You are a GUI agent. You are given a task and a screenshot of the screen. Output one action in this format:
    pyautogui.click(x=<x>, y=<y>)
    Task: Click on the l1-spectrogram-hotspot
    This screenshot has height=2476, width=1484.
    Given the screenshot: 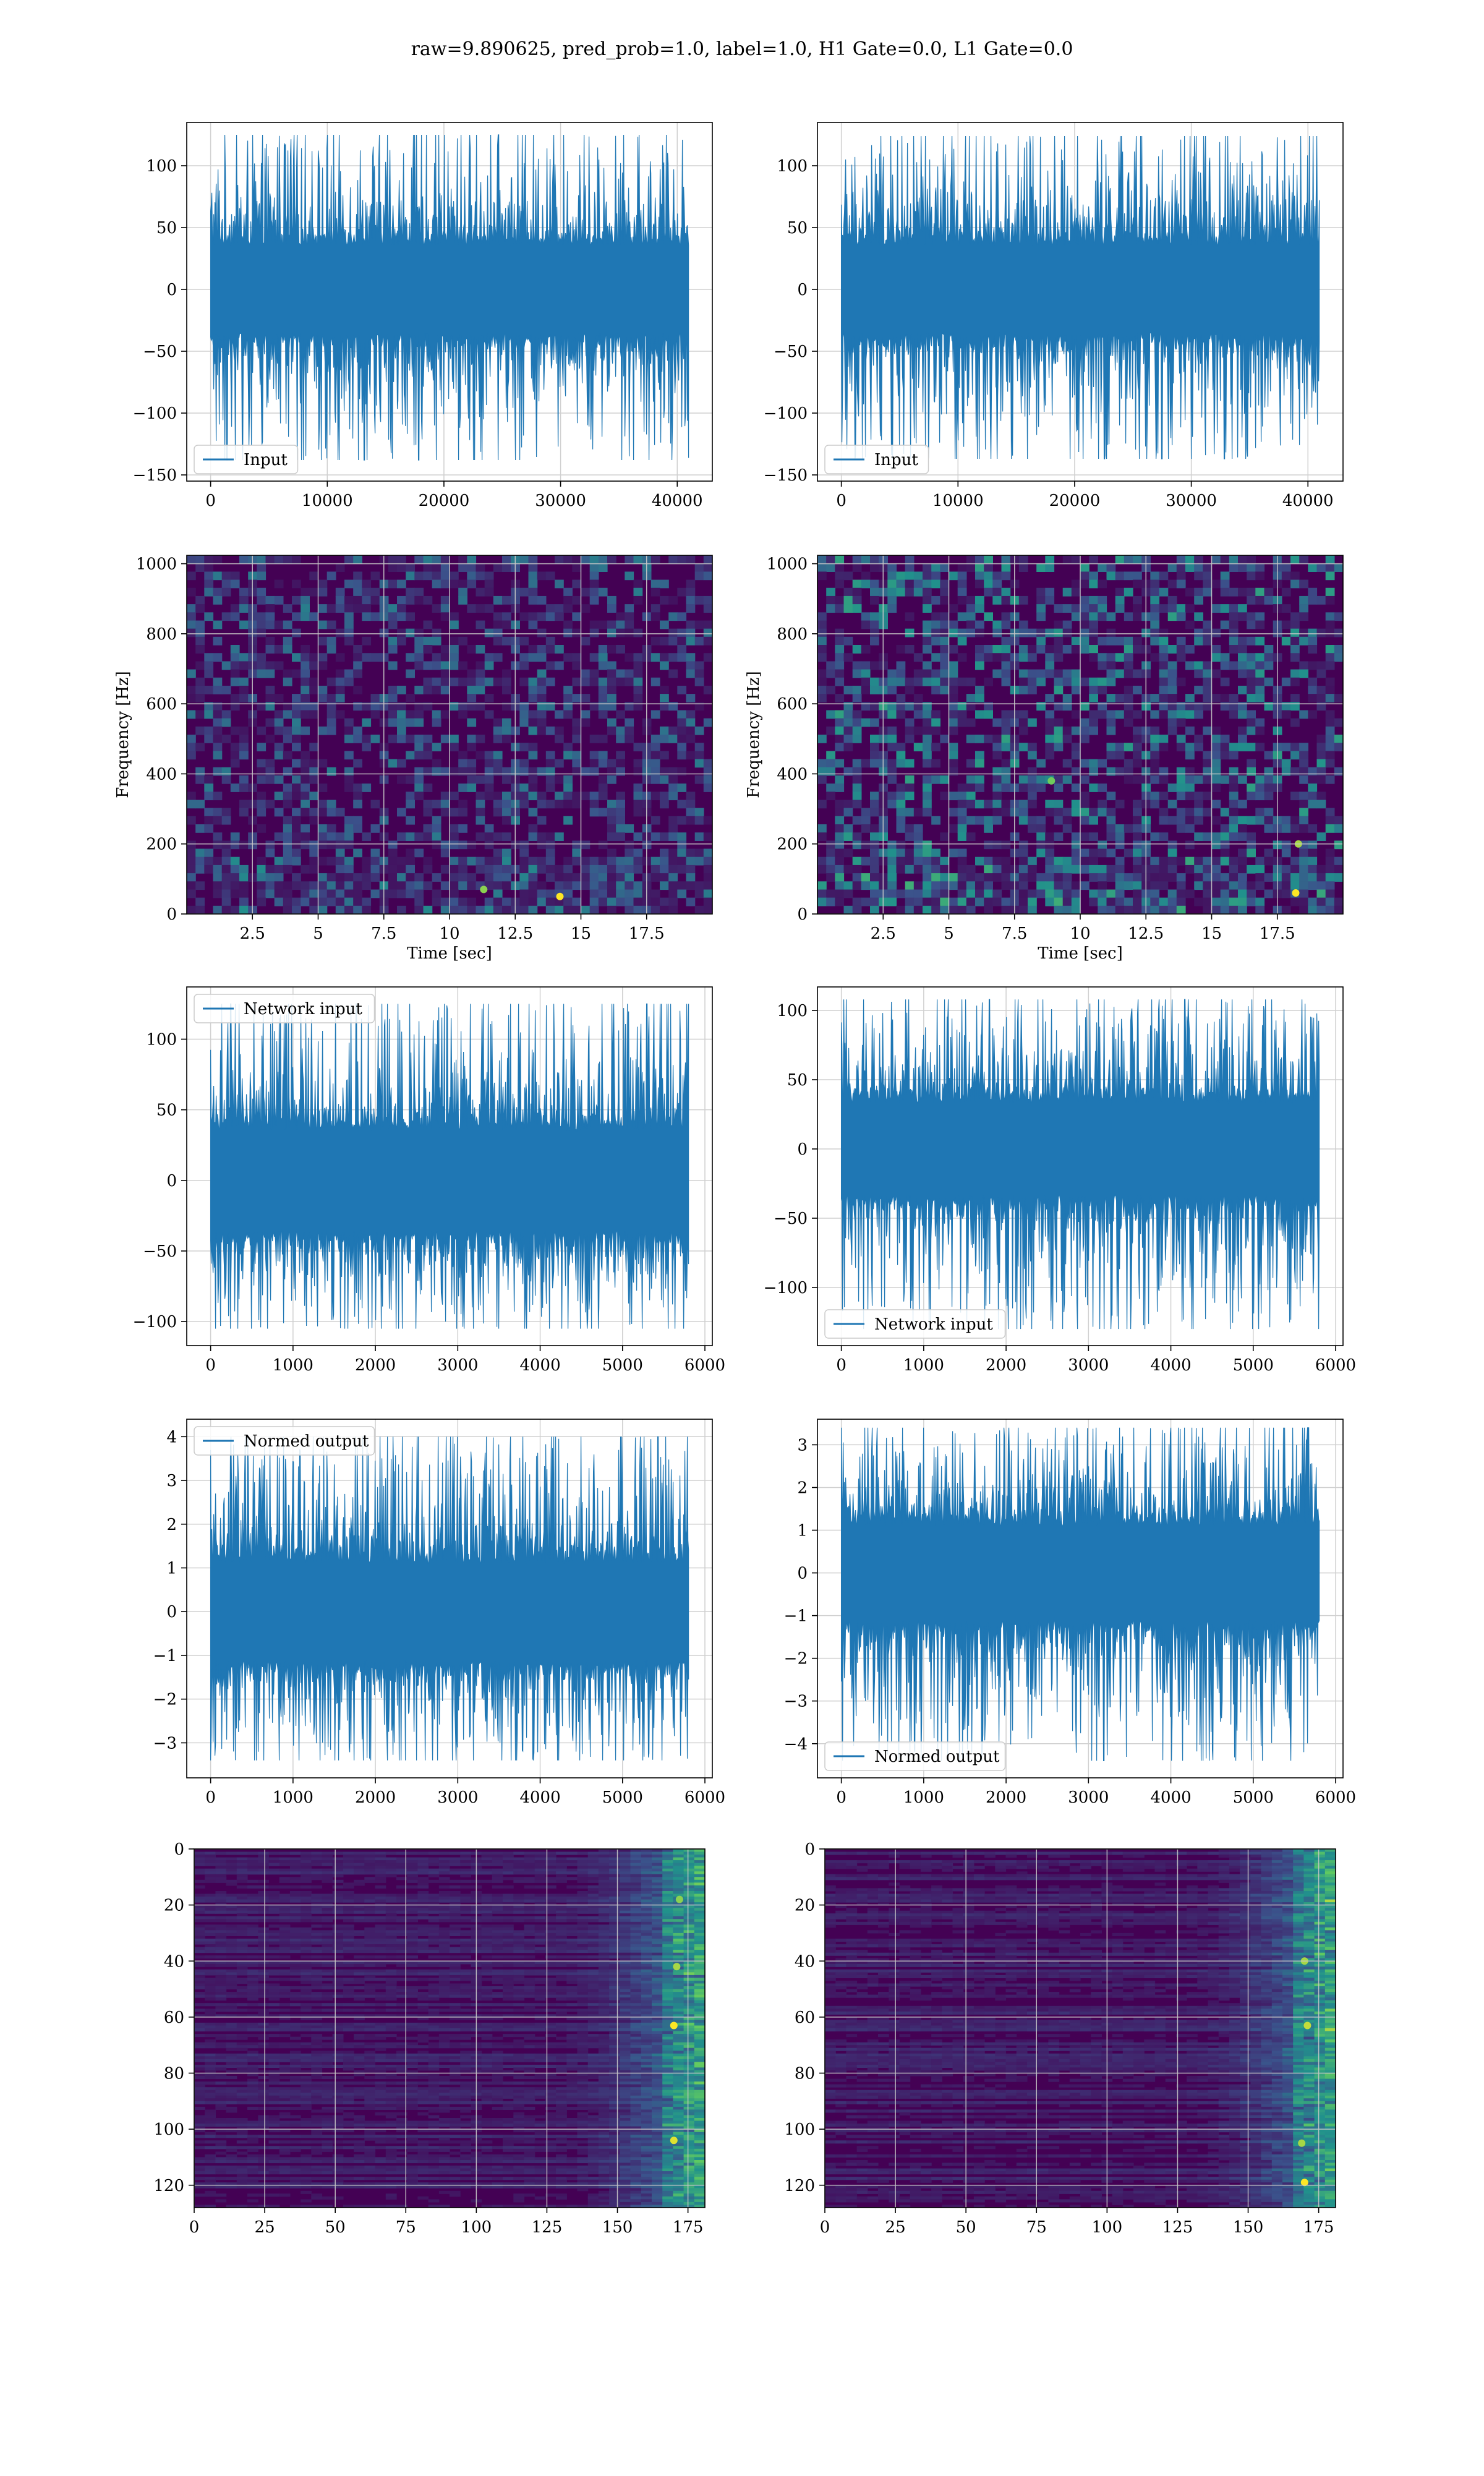 What is the action you would take?
    pyautogui.click(x=1051, y=781)
    